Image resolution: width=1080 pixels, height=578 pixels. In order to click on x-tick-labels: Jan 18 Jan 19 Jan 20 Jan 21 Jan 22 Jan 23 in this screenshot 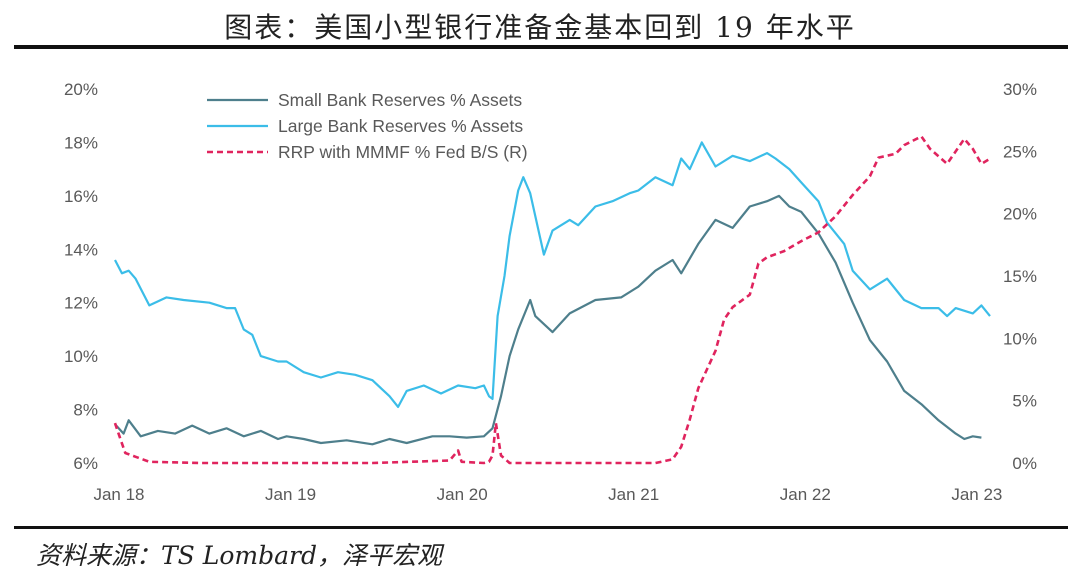, I will do `click(547, 494)`.